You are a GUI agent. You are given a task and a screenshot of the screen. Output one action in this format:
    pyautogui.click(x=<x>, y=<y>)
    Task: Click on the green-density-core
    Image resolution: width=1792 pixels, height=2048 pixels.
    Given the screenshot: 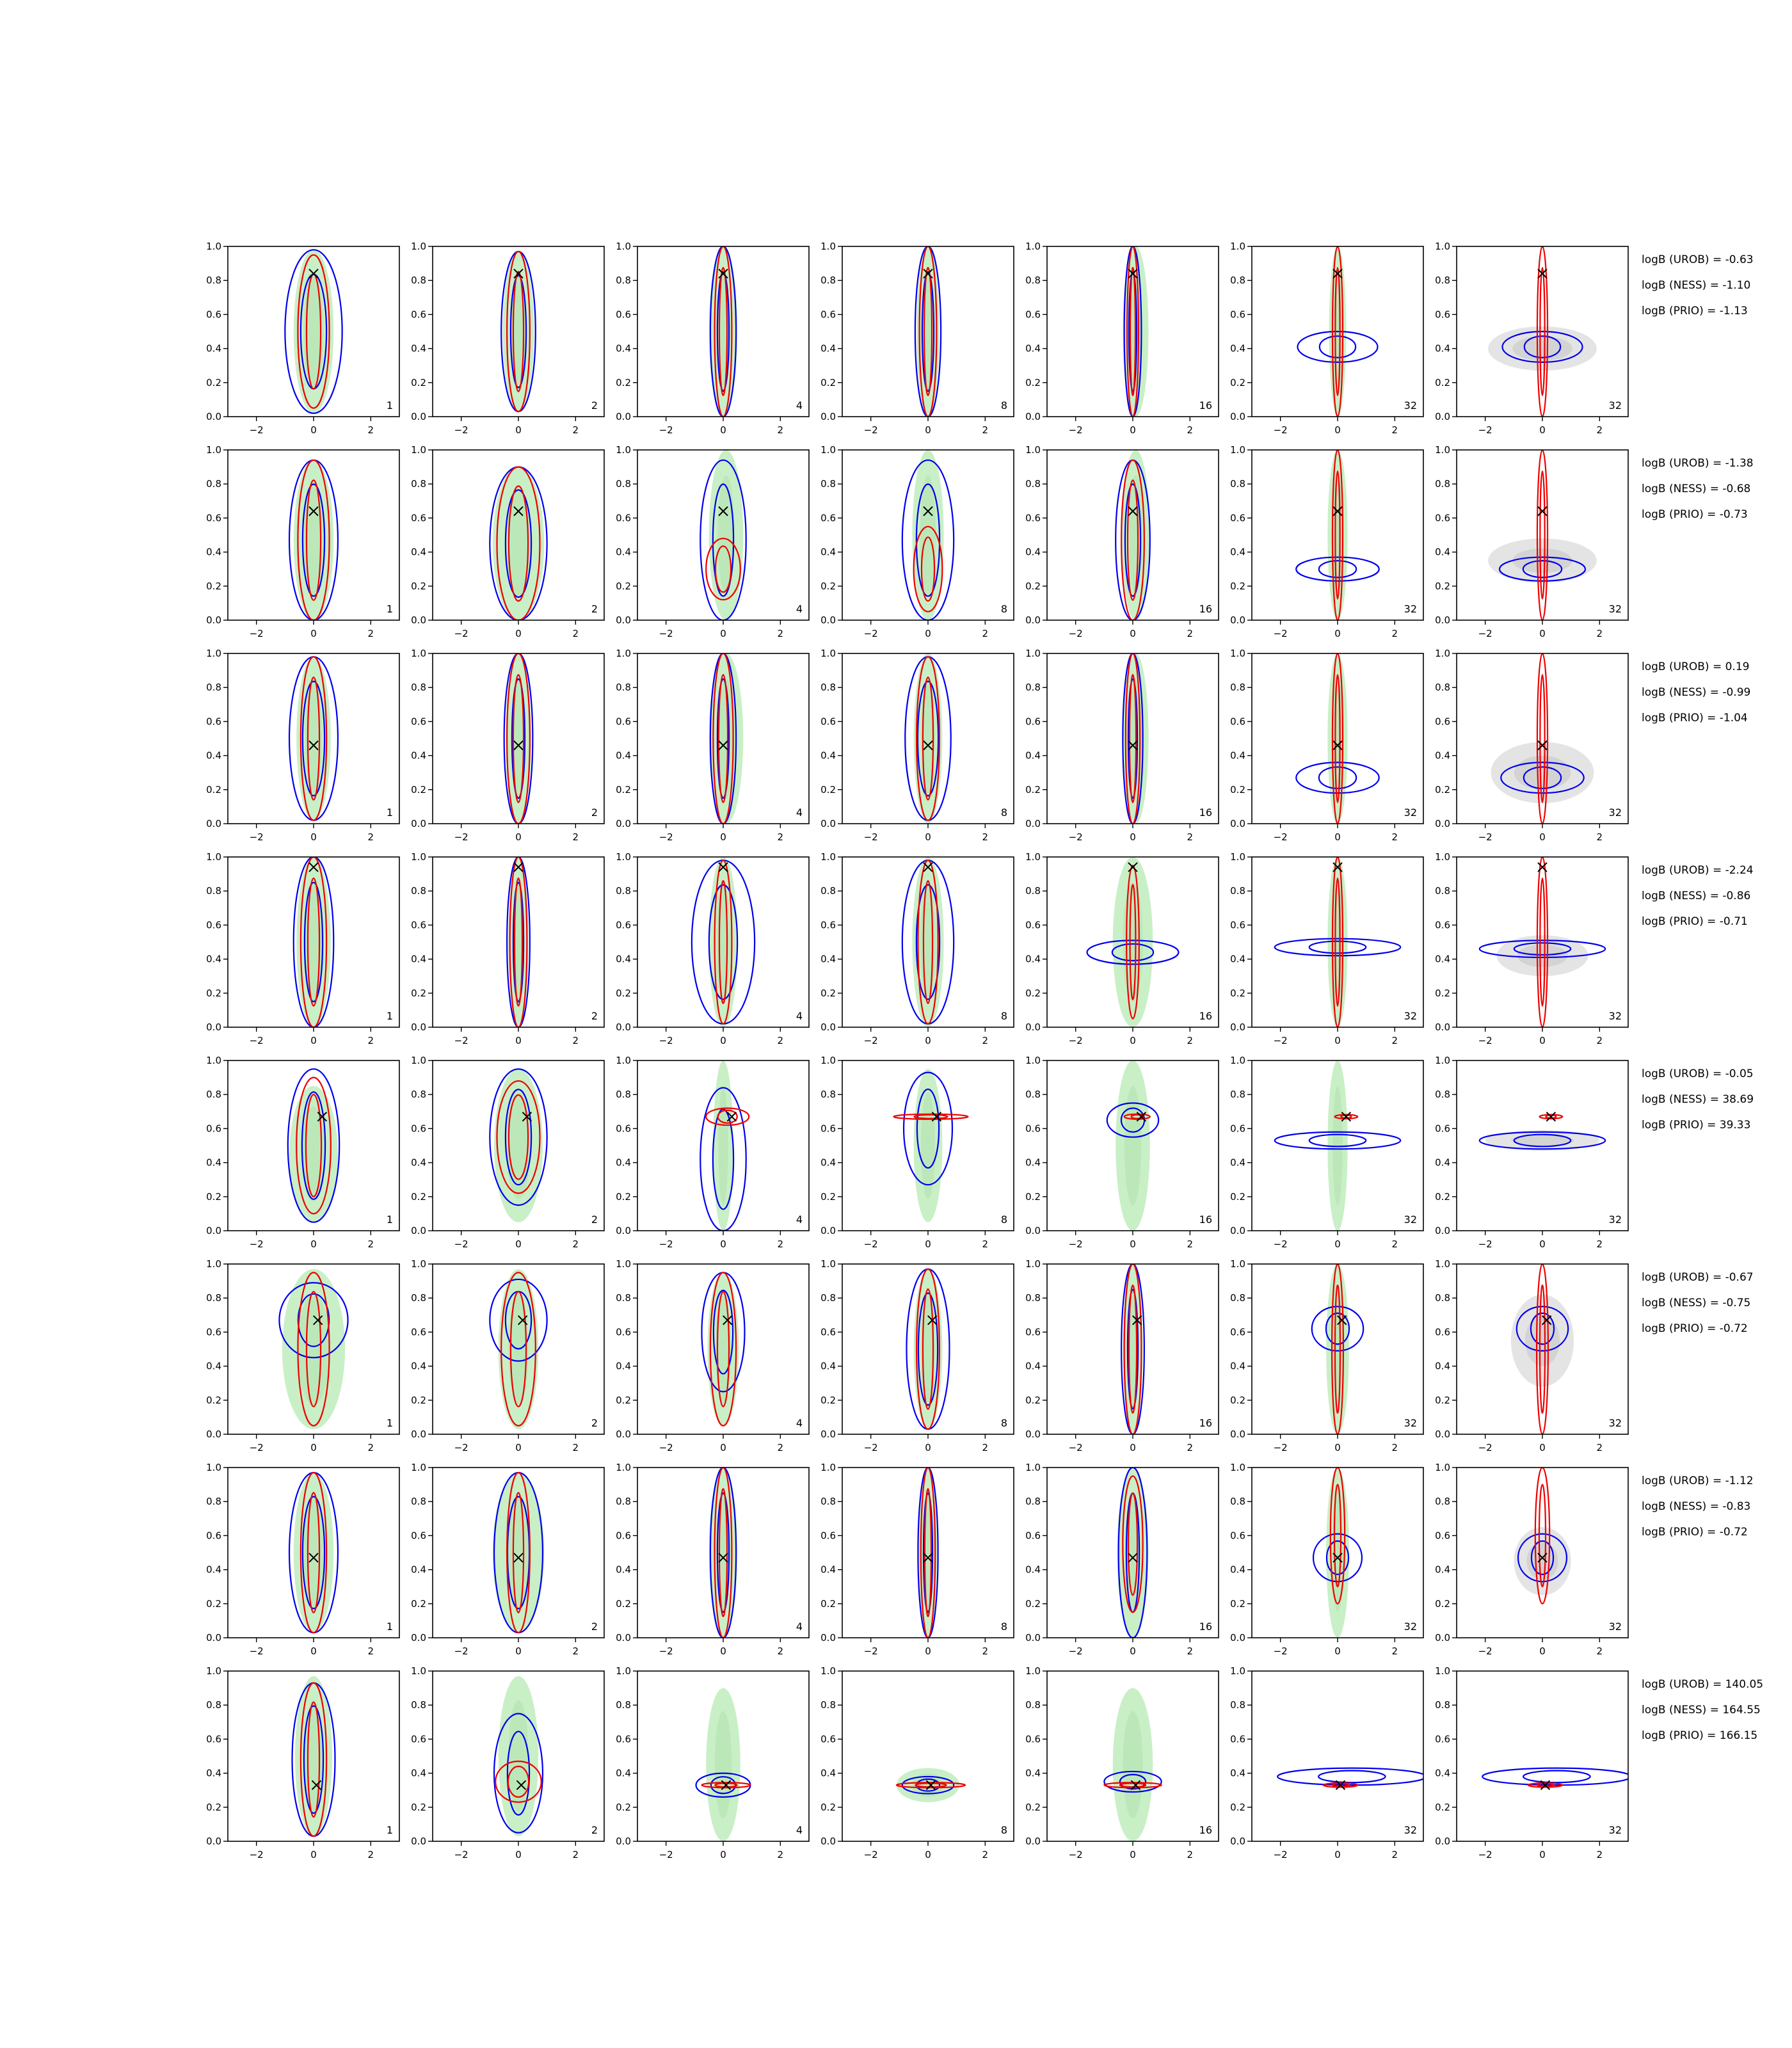 What is the action you would take?
    pyautogui.click(x=726, y=738)
    